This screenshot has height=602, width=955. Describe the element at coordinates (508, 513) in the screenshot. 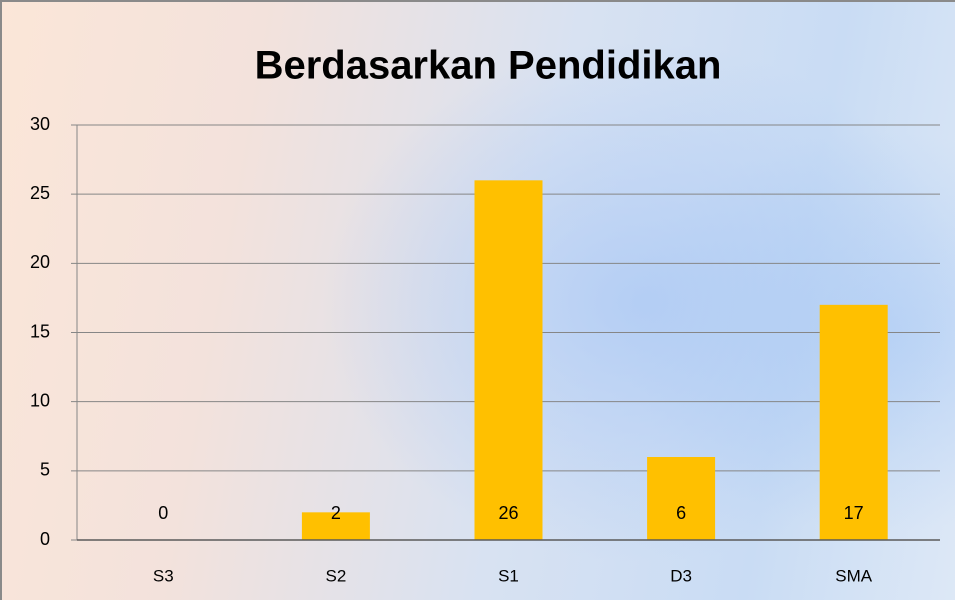

I see `data-label: 26` at that location.